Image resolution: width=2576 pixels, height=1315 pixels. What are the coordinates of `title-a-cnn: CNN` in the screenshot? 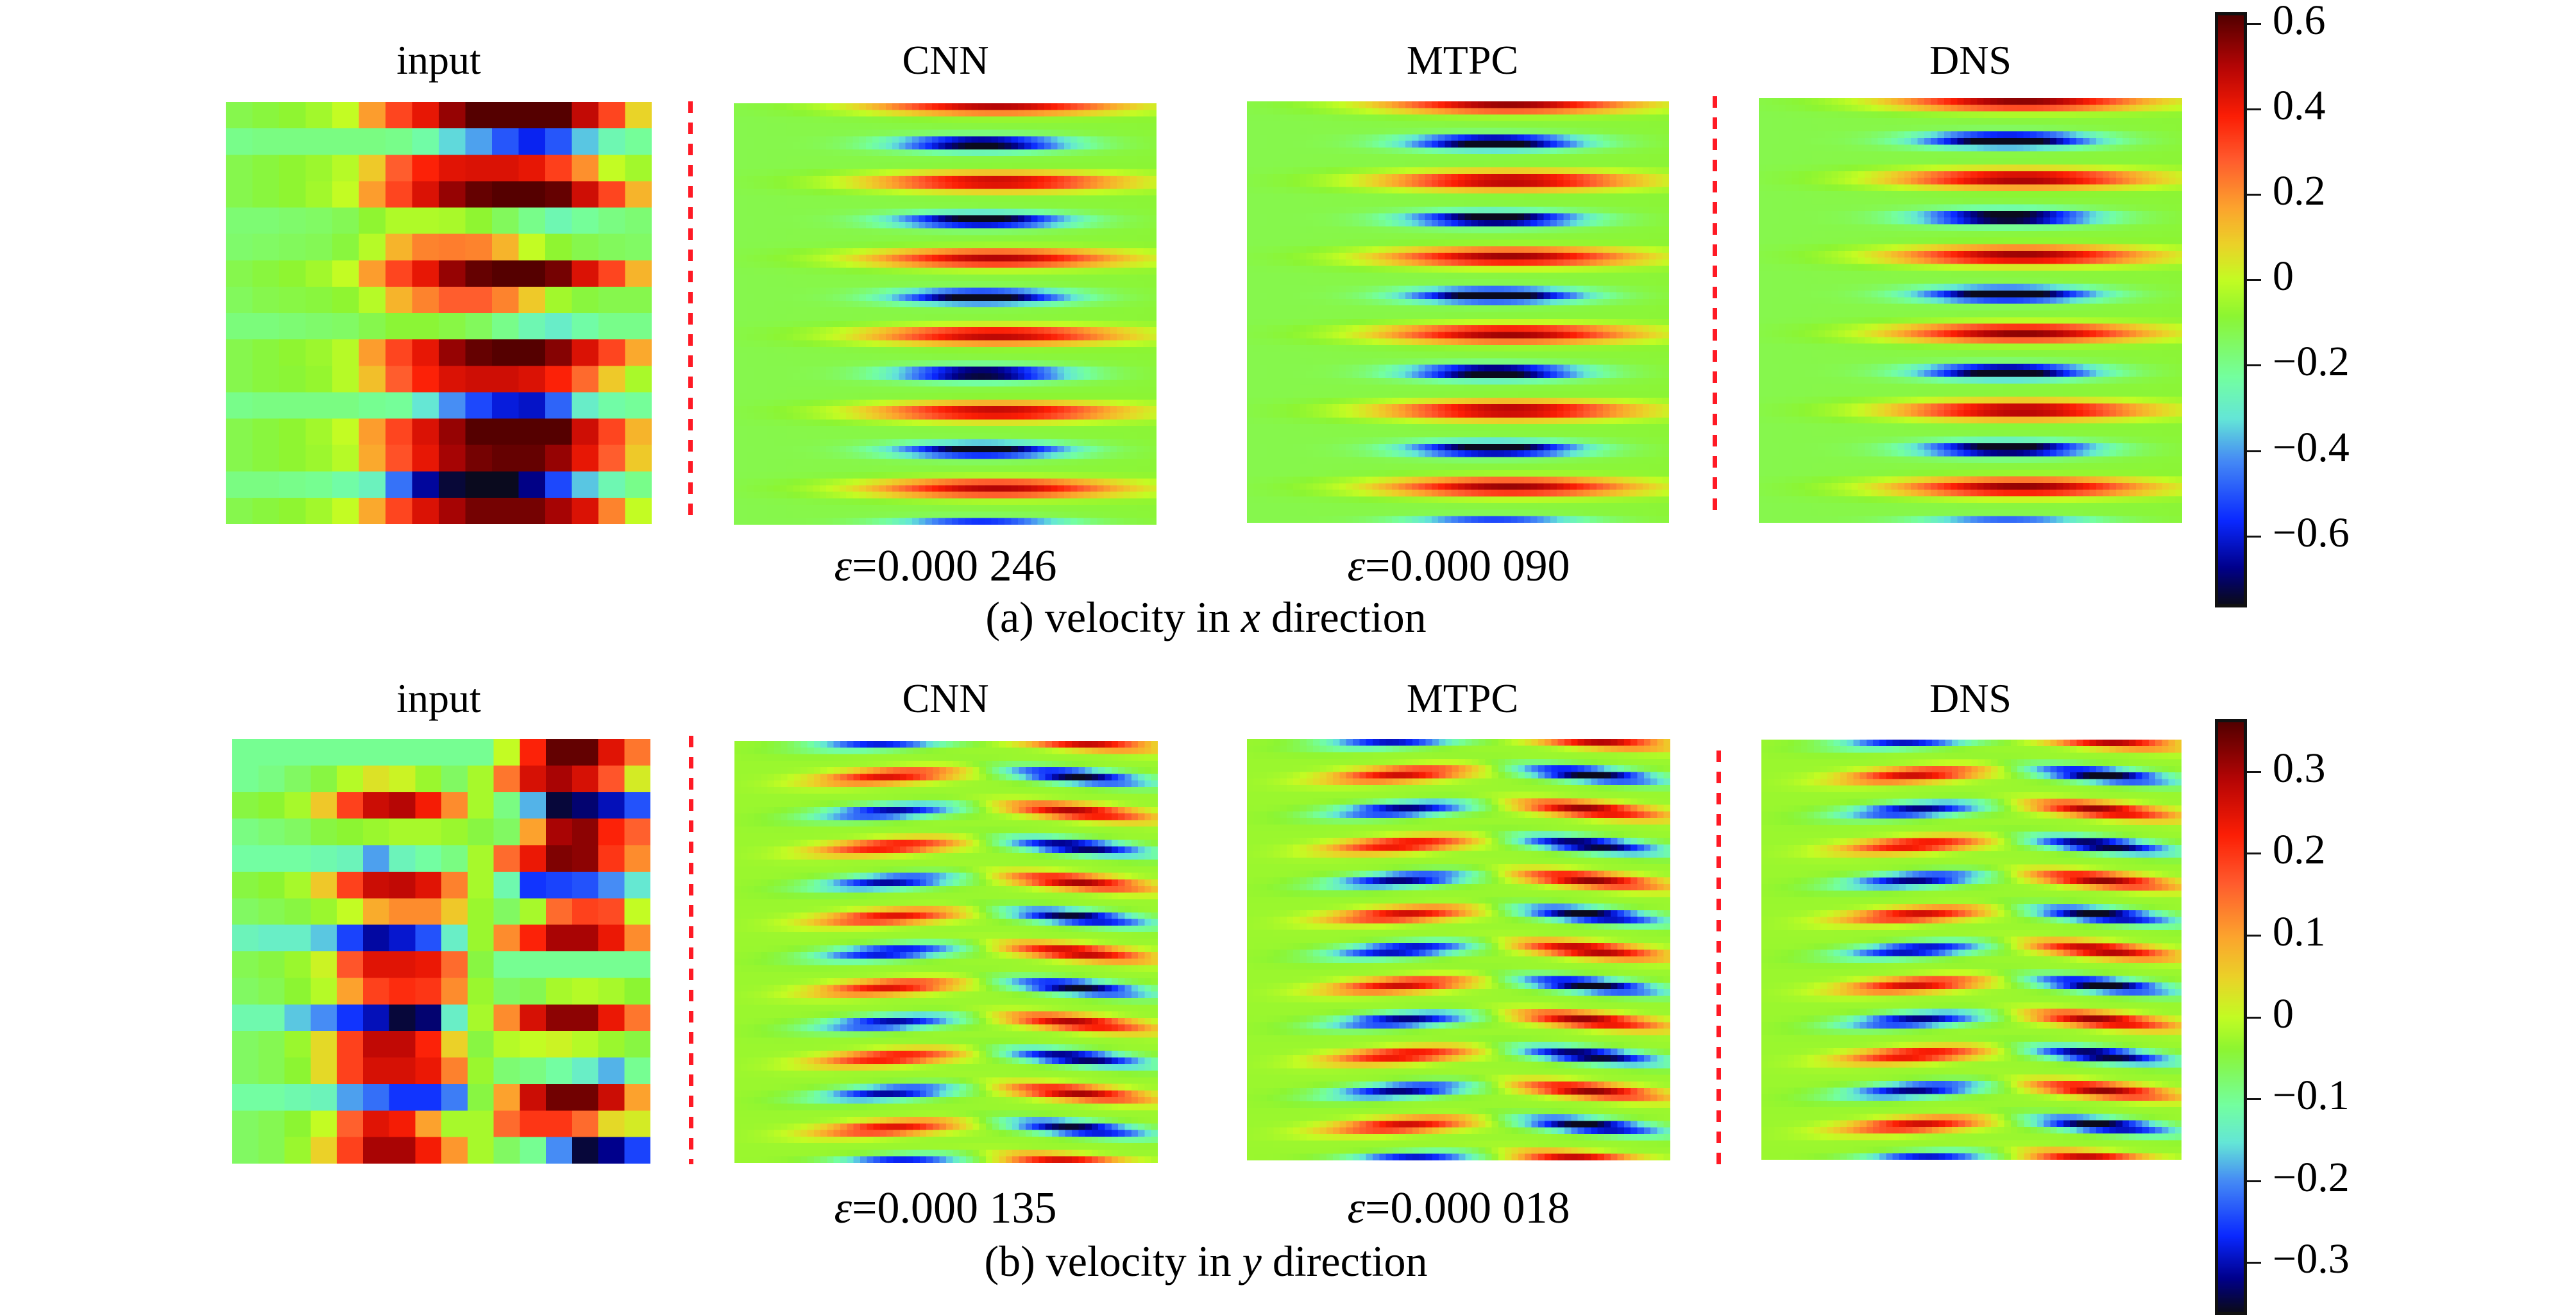 It's located at (945, 60).